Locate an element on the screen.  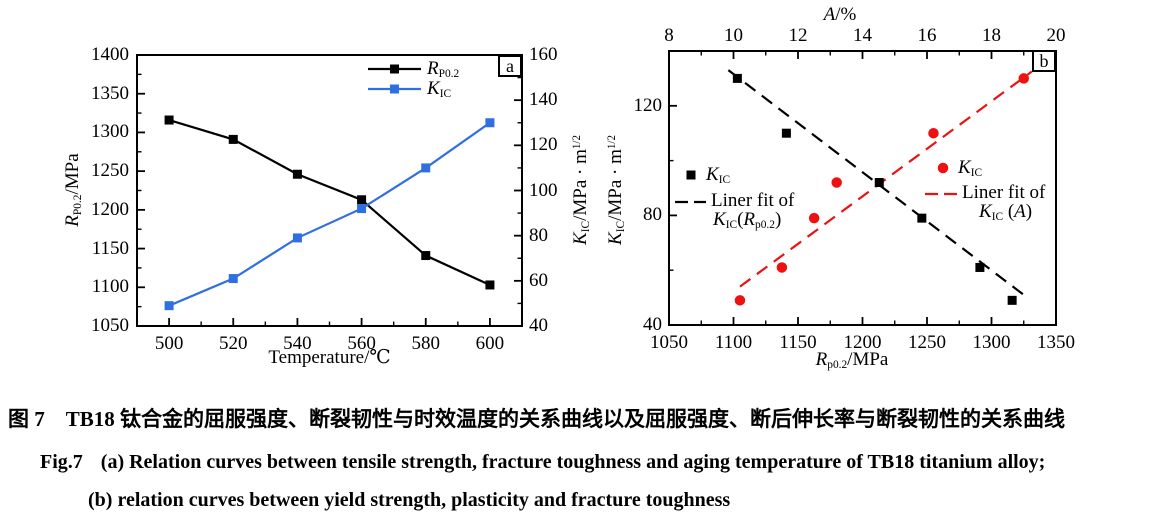
chart-b-xtop-tick-label: 10 is located at coordinates (733, 36).